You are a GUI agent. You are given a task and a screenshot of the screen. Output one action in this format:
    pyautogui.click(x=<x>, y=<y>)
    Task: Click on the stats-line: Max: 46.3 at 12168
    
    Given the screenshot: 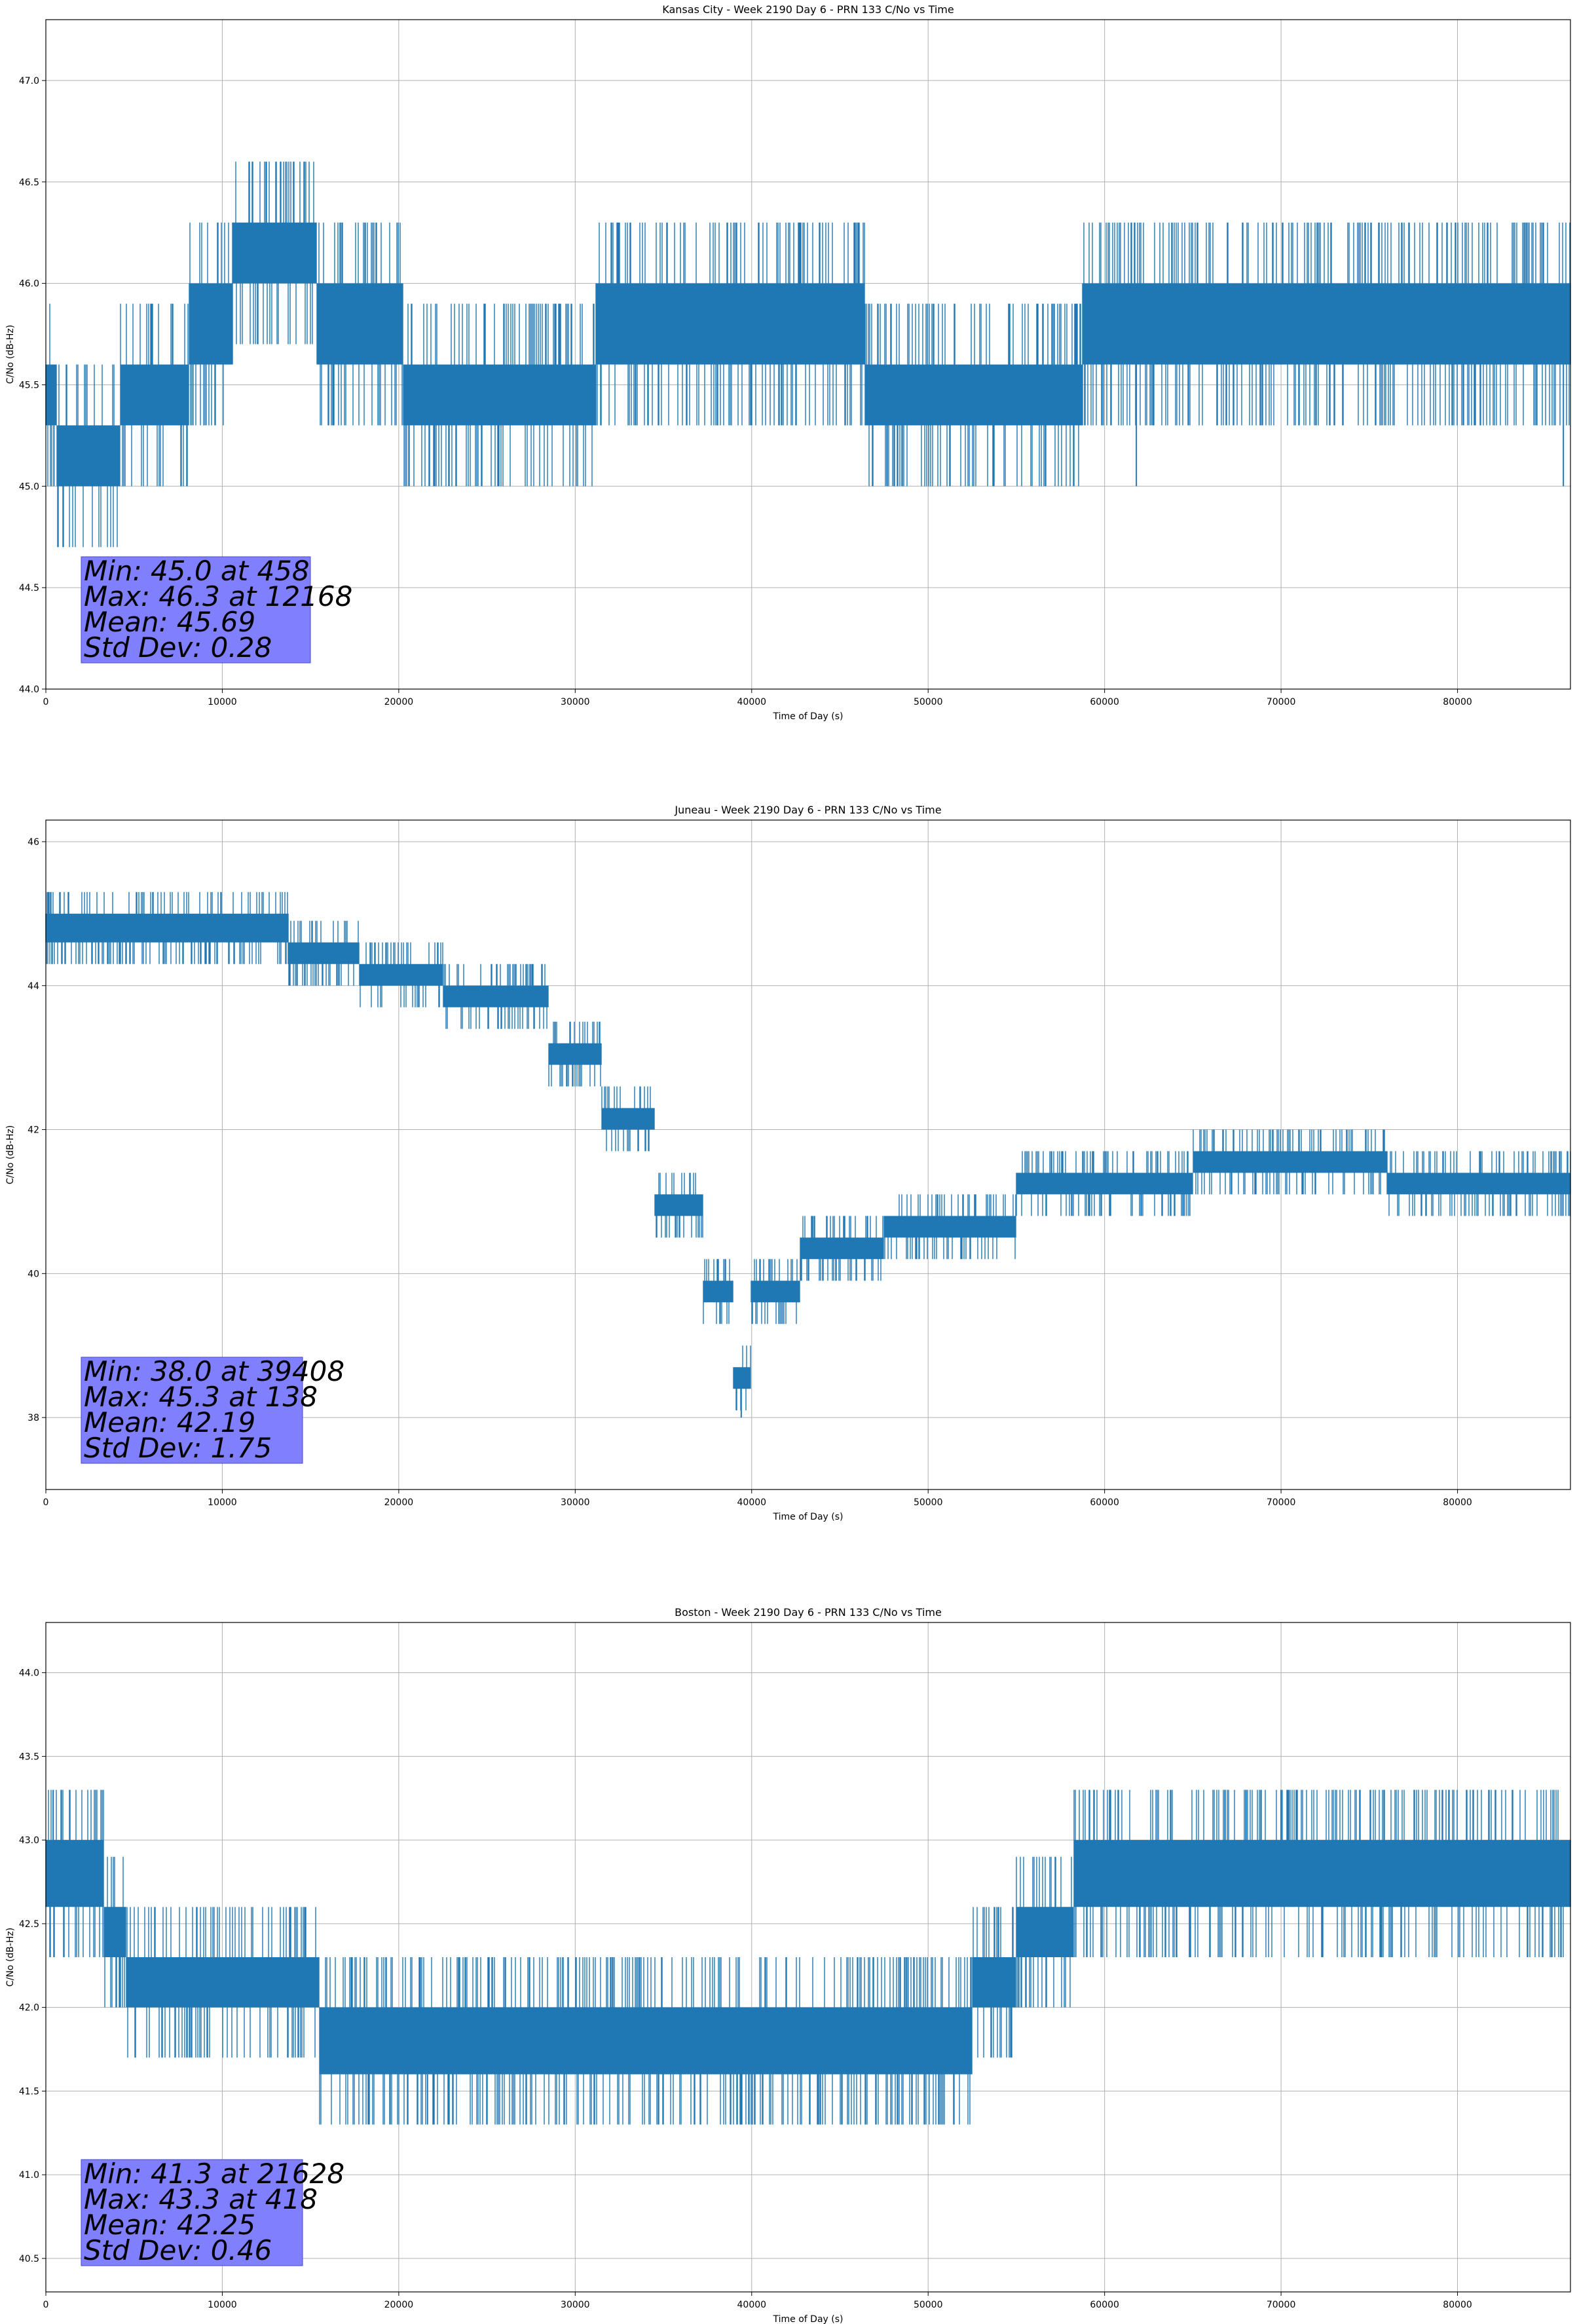 What is the action you would take?
    pyautogui.click(x=218, y=596)
    